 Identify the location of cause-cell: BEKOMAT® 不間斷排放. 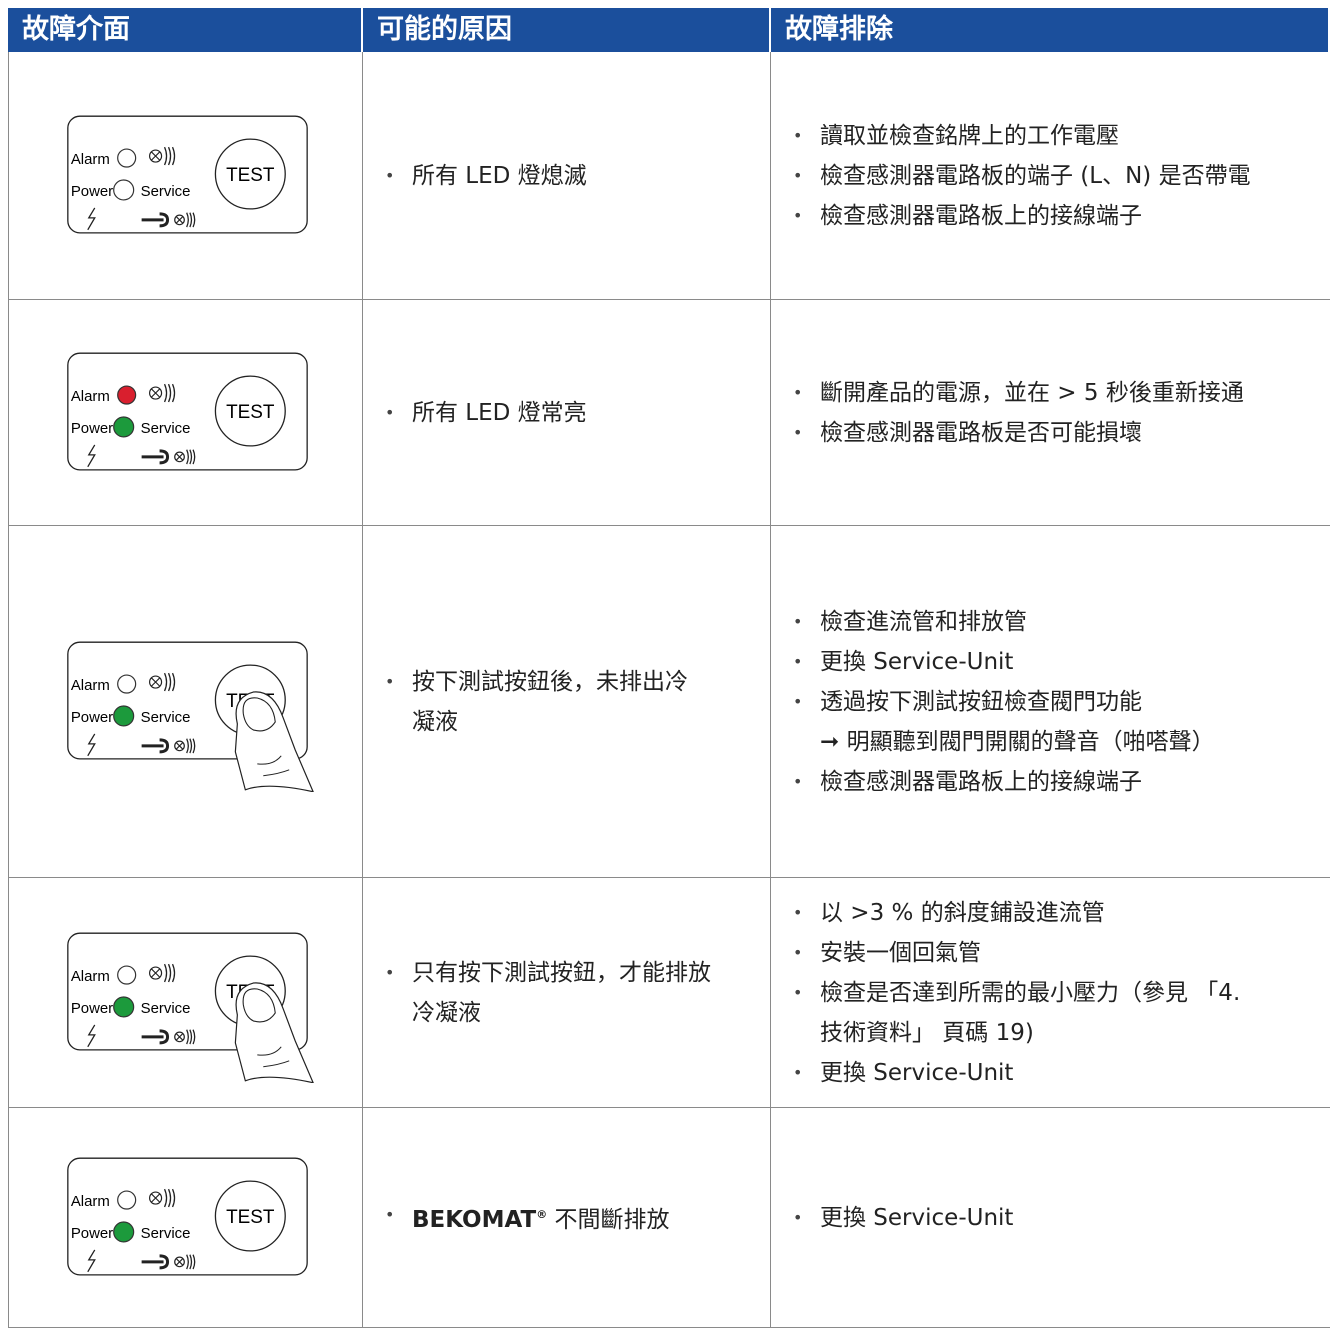
(567, 1218).